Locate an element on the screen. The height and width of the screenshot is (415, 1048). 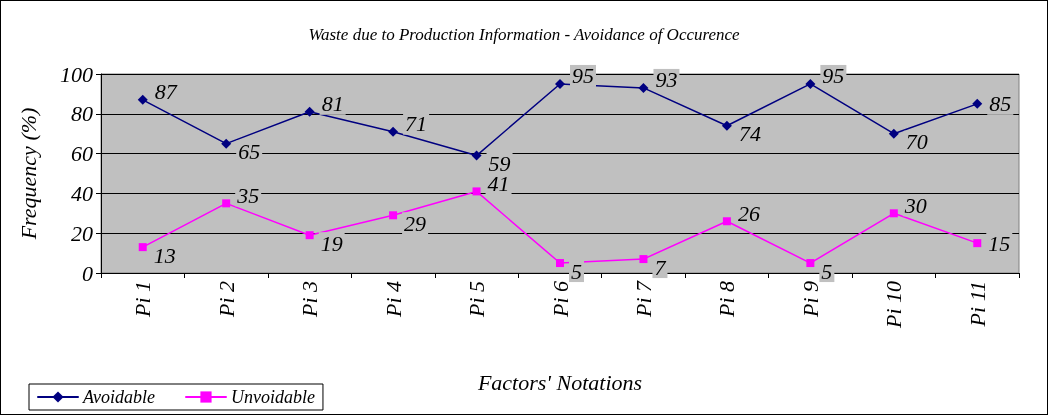
data-label: 30 is located at coordinates (915, 205).